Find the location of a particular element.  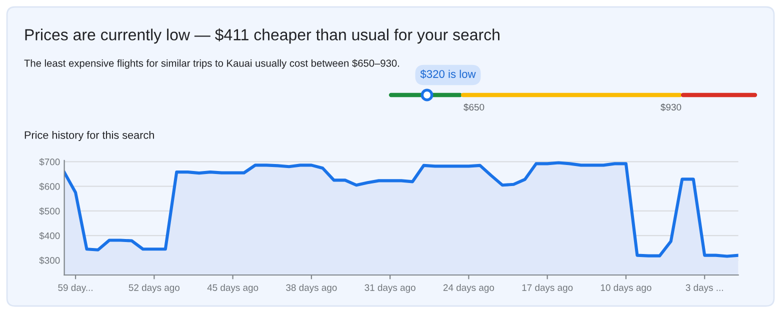

x-tick-label: 52 days ago is located at coordinates (154, 288).